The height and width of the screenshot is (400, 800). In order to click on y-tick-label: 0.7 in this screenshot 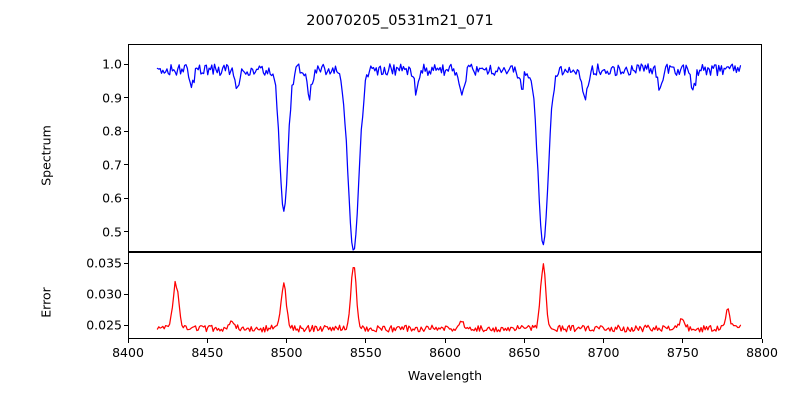, I will do `click(112, 165)`.